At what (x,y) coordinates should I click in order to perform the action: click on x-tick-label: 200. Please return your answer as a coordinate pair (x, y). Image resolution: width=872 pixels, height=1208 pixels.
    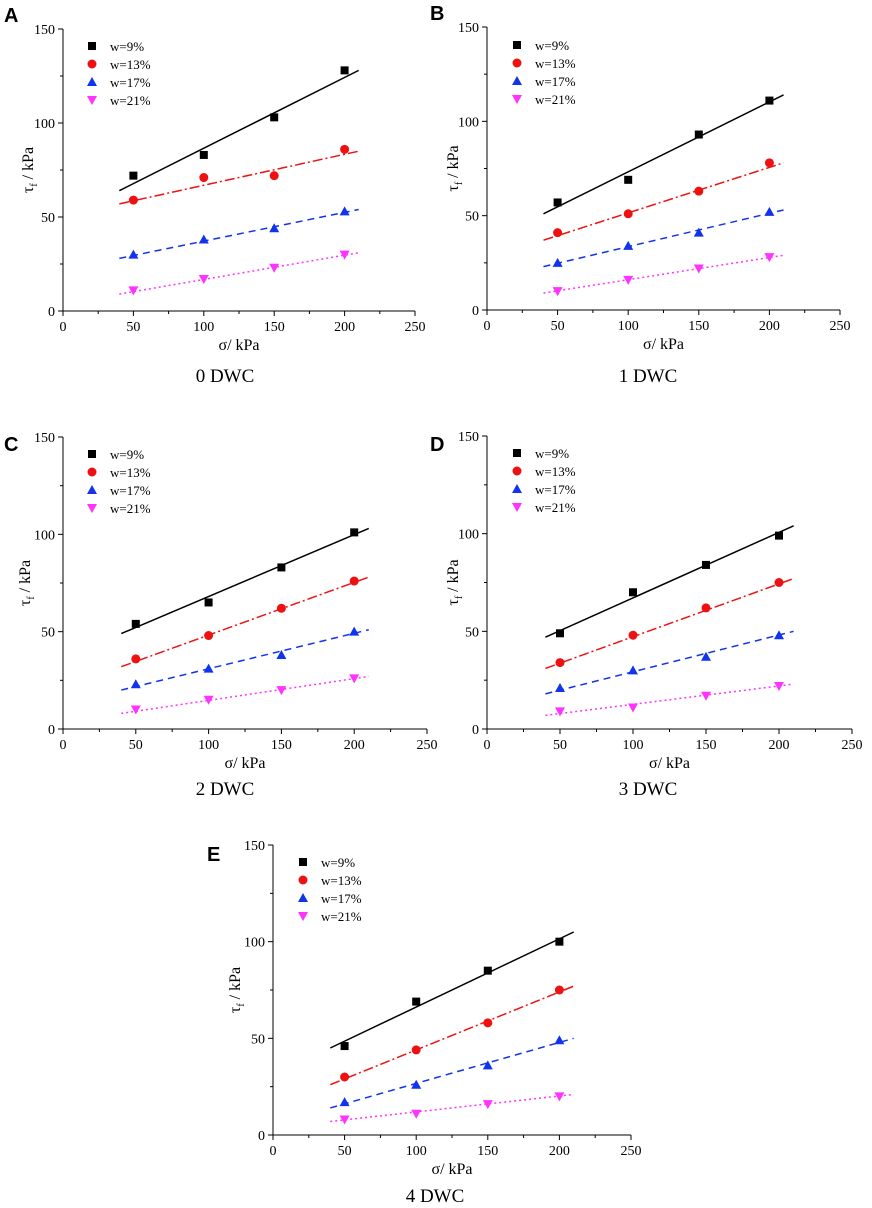
    Looking at the image, I should click on (354, 745).